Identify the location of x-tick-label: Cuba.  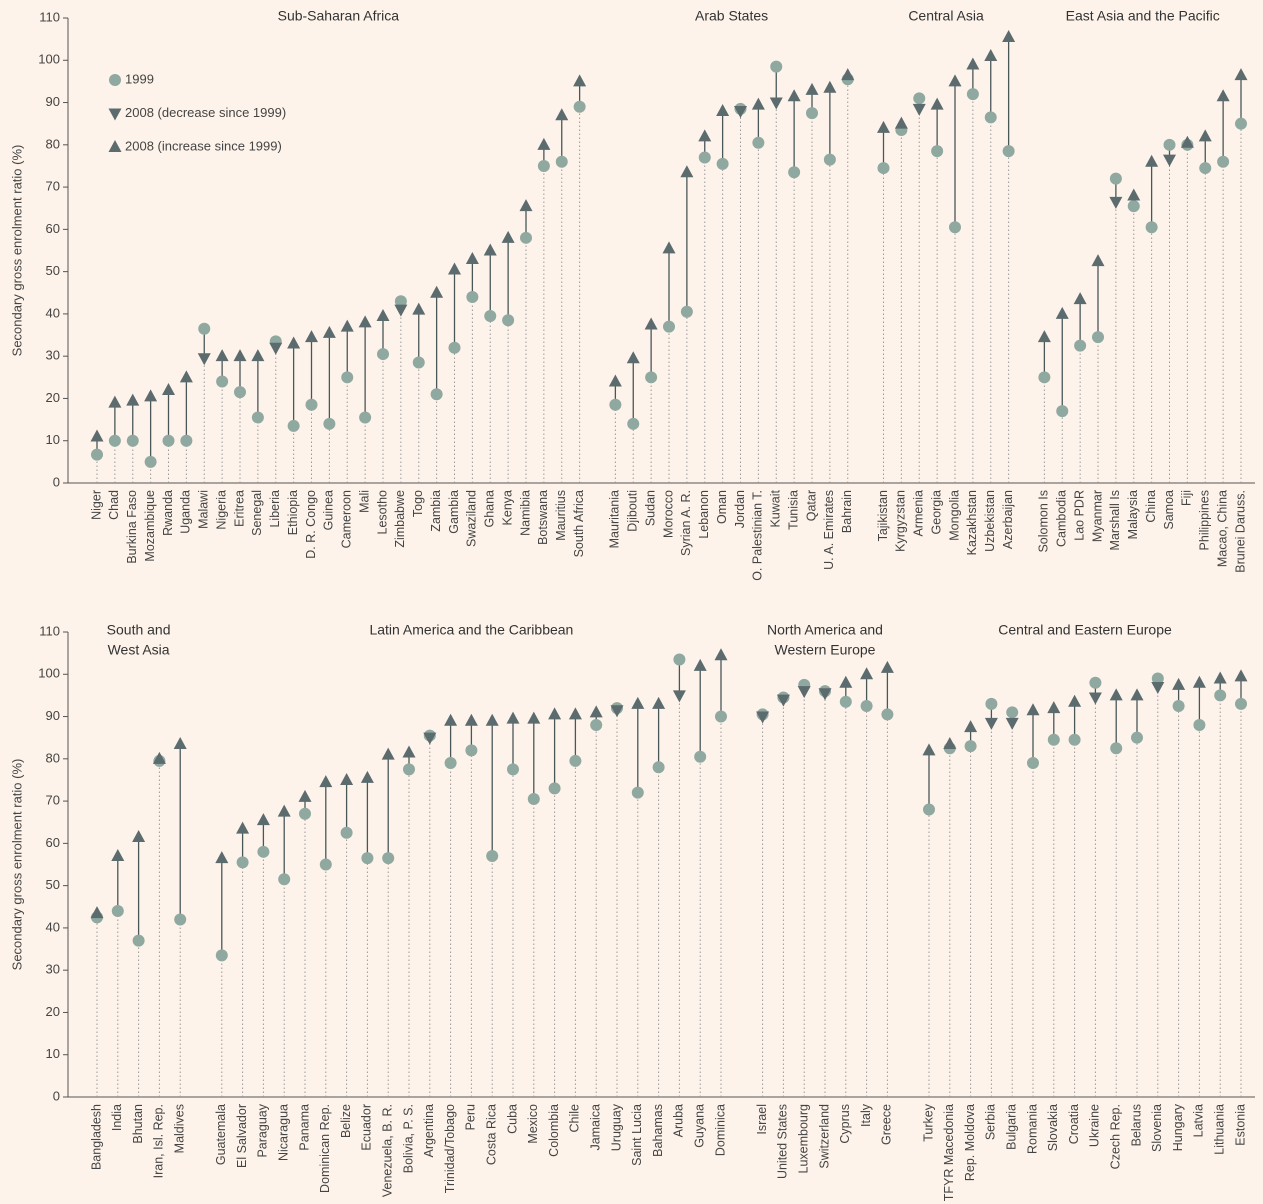
(512, 1119).